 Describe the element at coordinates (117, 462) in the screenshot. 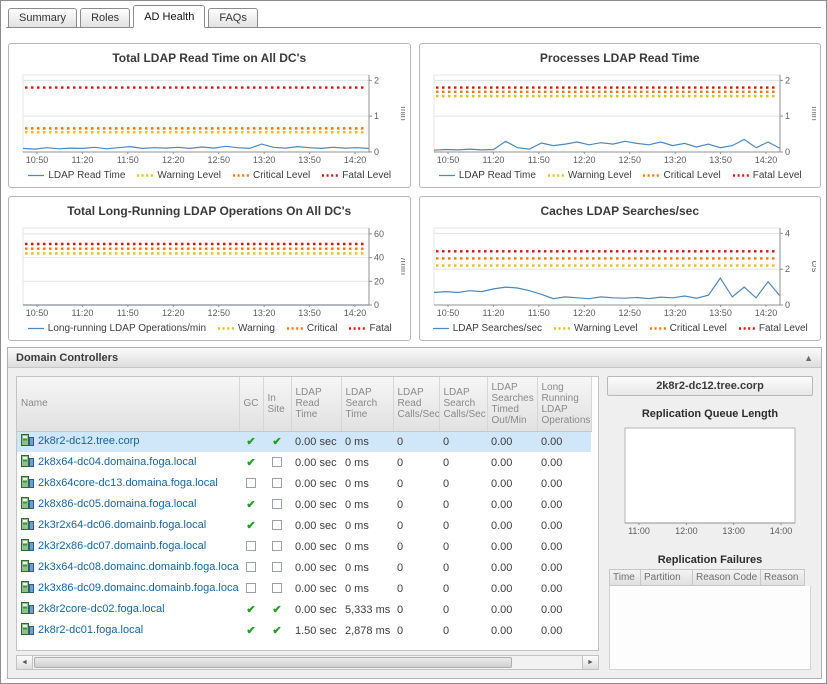

I see `dc-name: 2k8x64-dc04.domaina.foga.local` at that location.